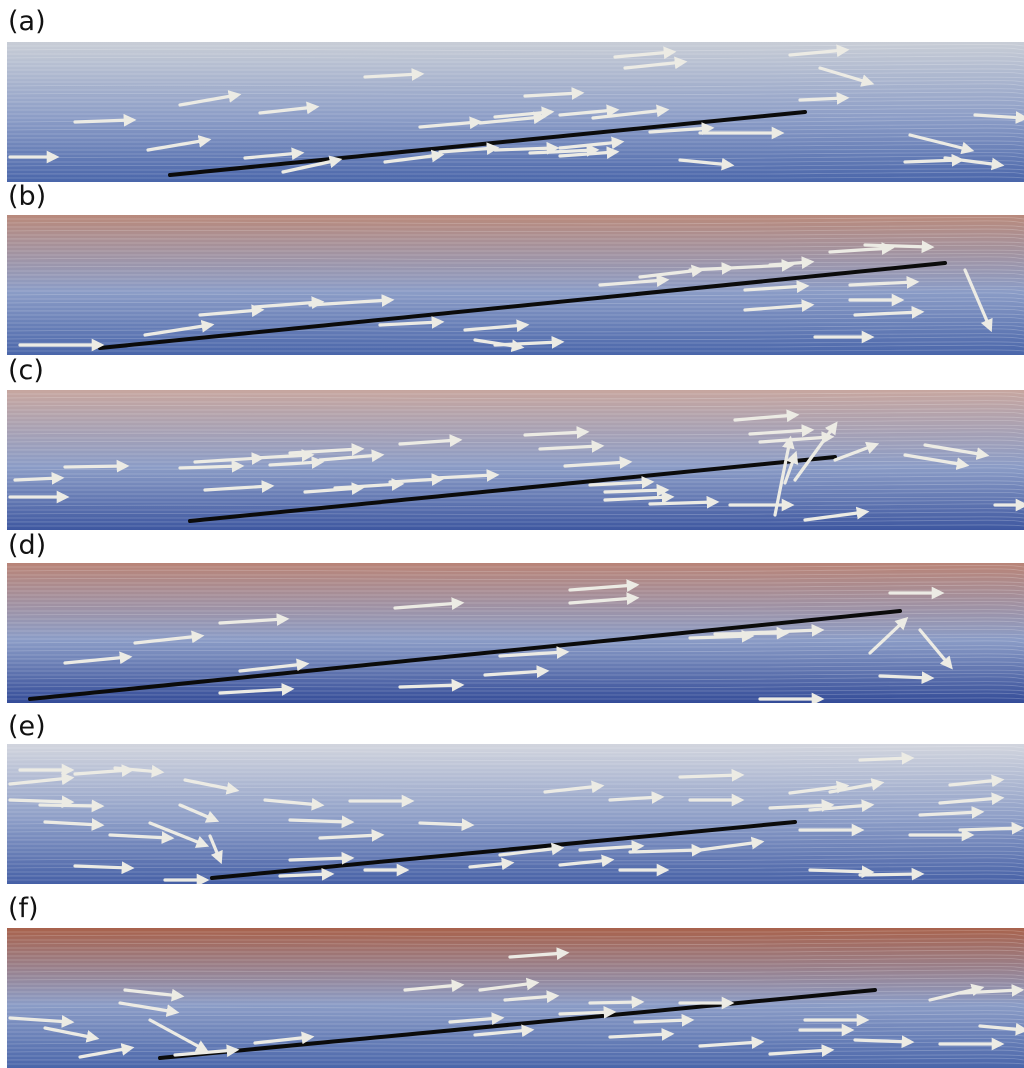  What do you see at coordinates (27, 726) in the screenshot?
I see `panel-label-e: (e)` at bounding box center [27, 726].